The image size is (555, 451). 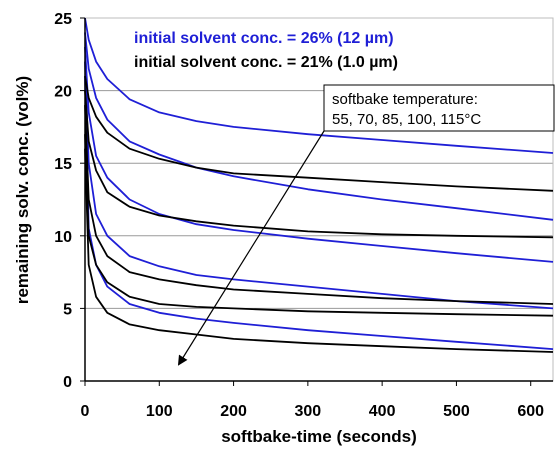 I want to click on y-axis-title: remaining solv. conc. (vol%), so click(x=22, y=190).